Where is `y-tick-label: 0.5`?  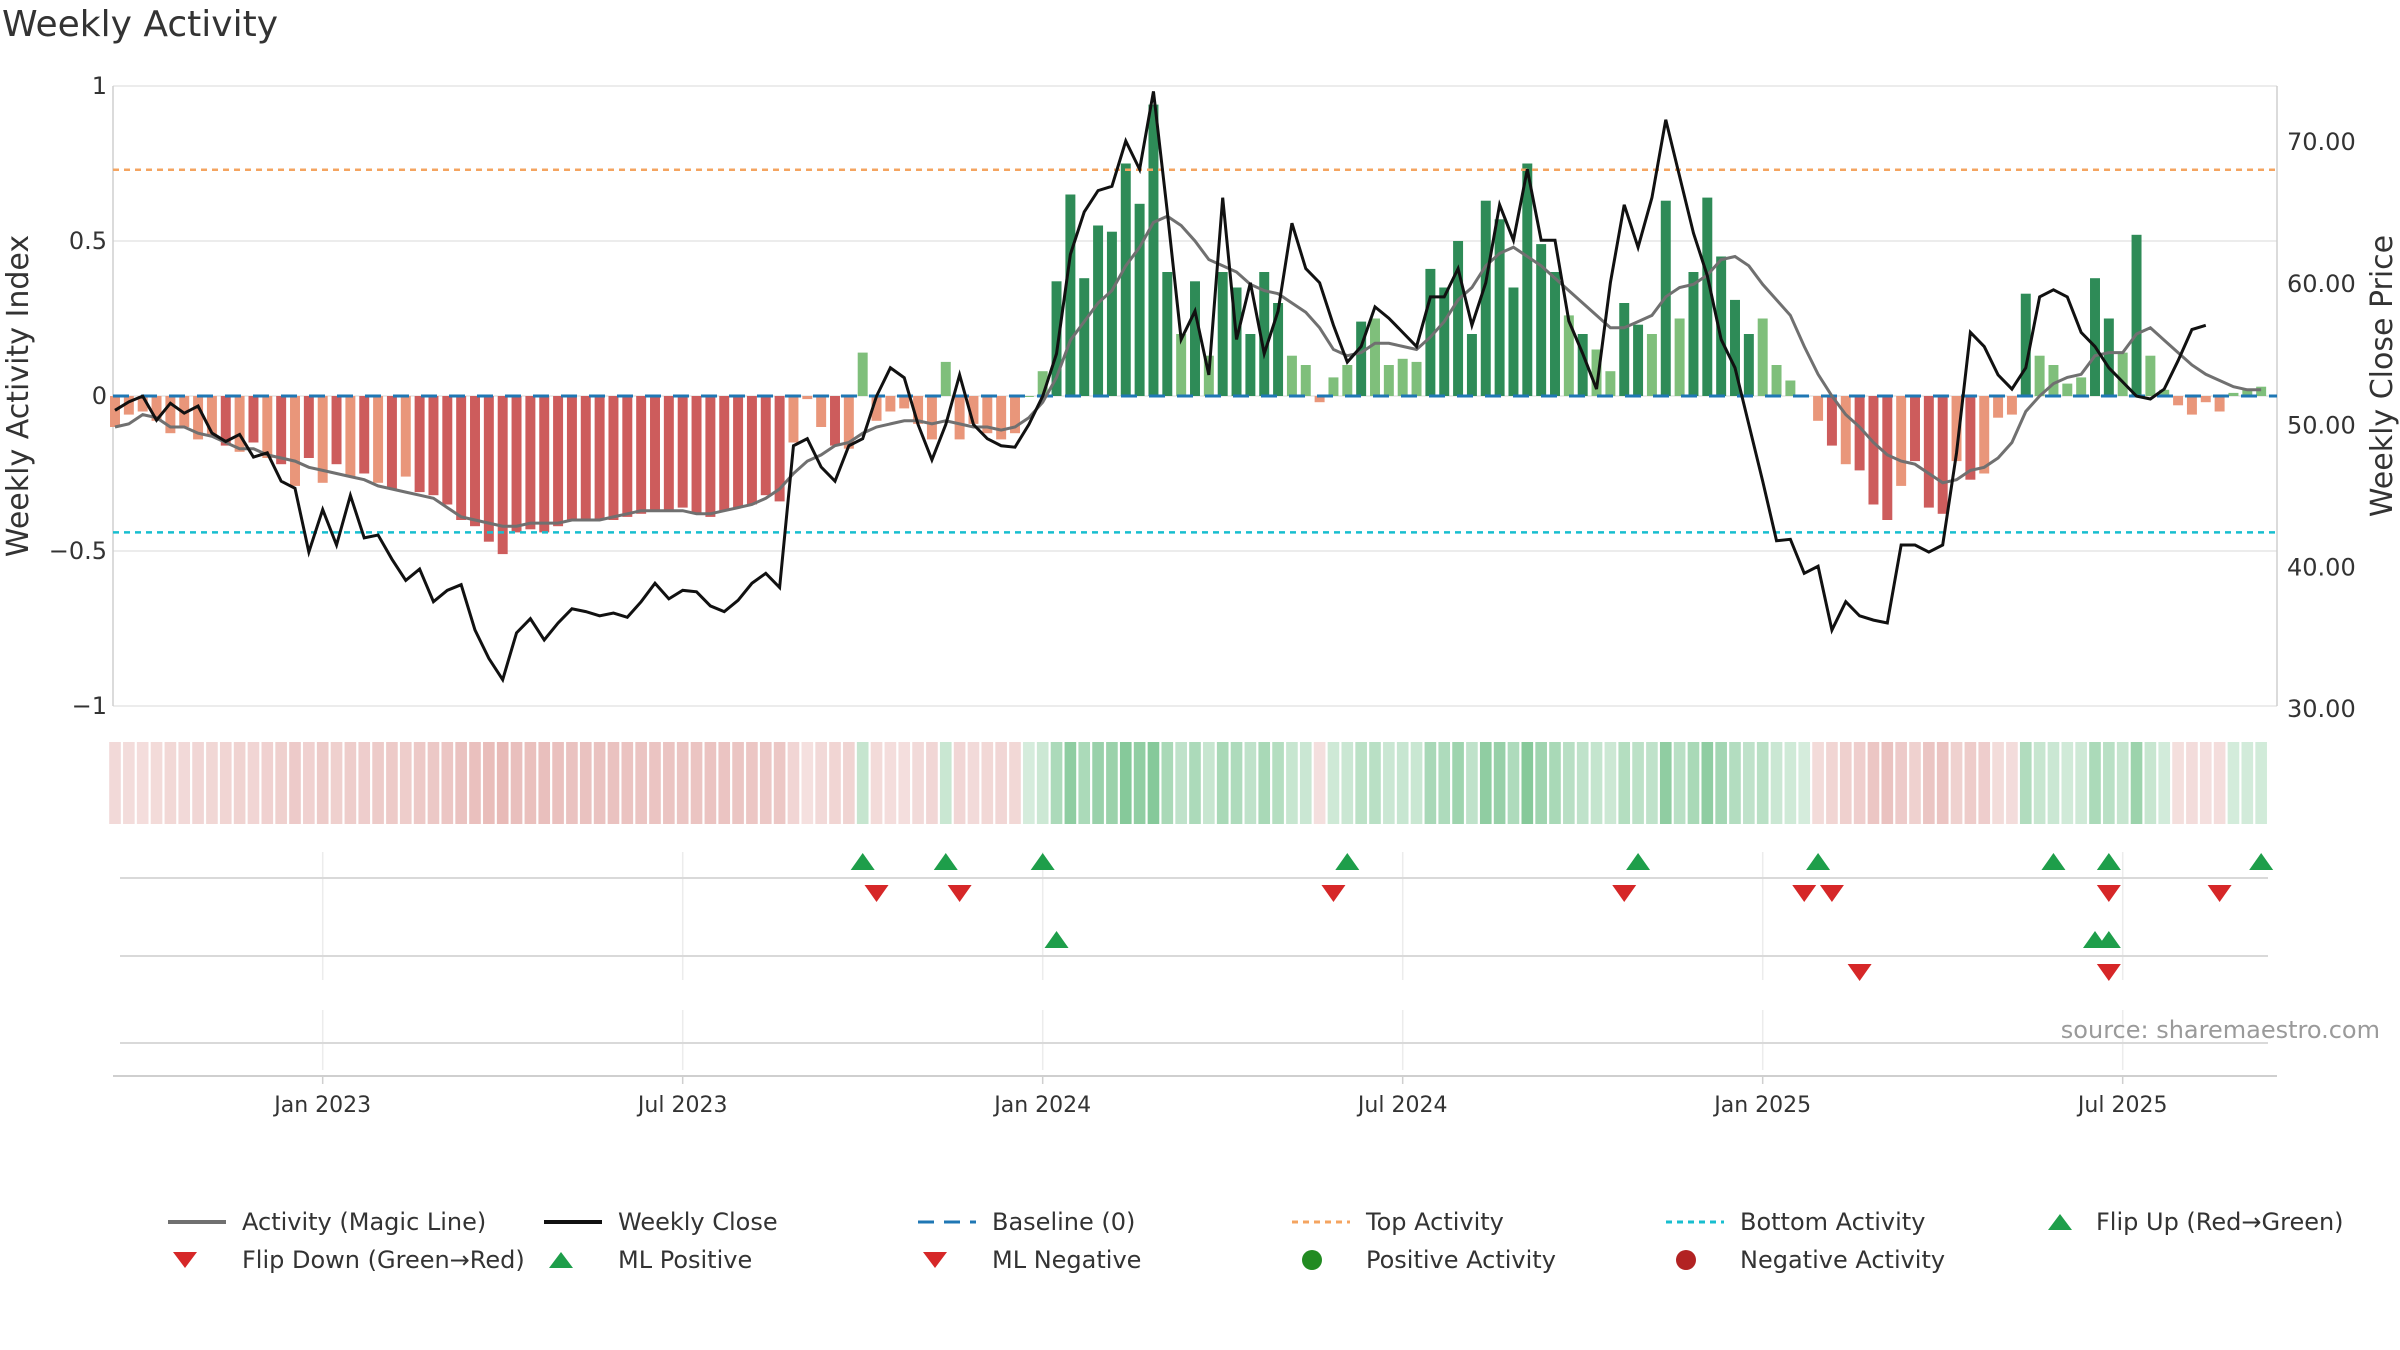 y-tick-label: 0.5 is located at coordinates (88, 241).